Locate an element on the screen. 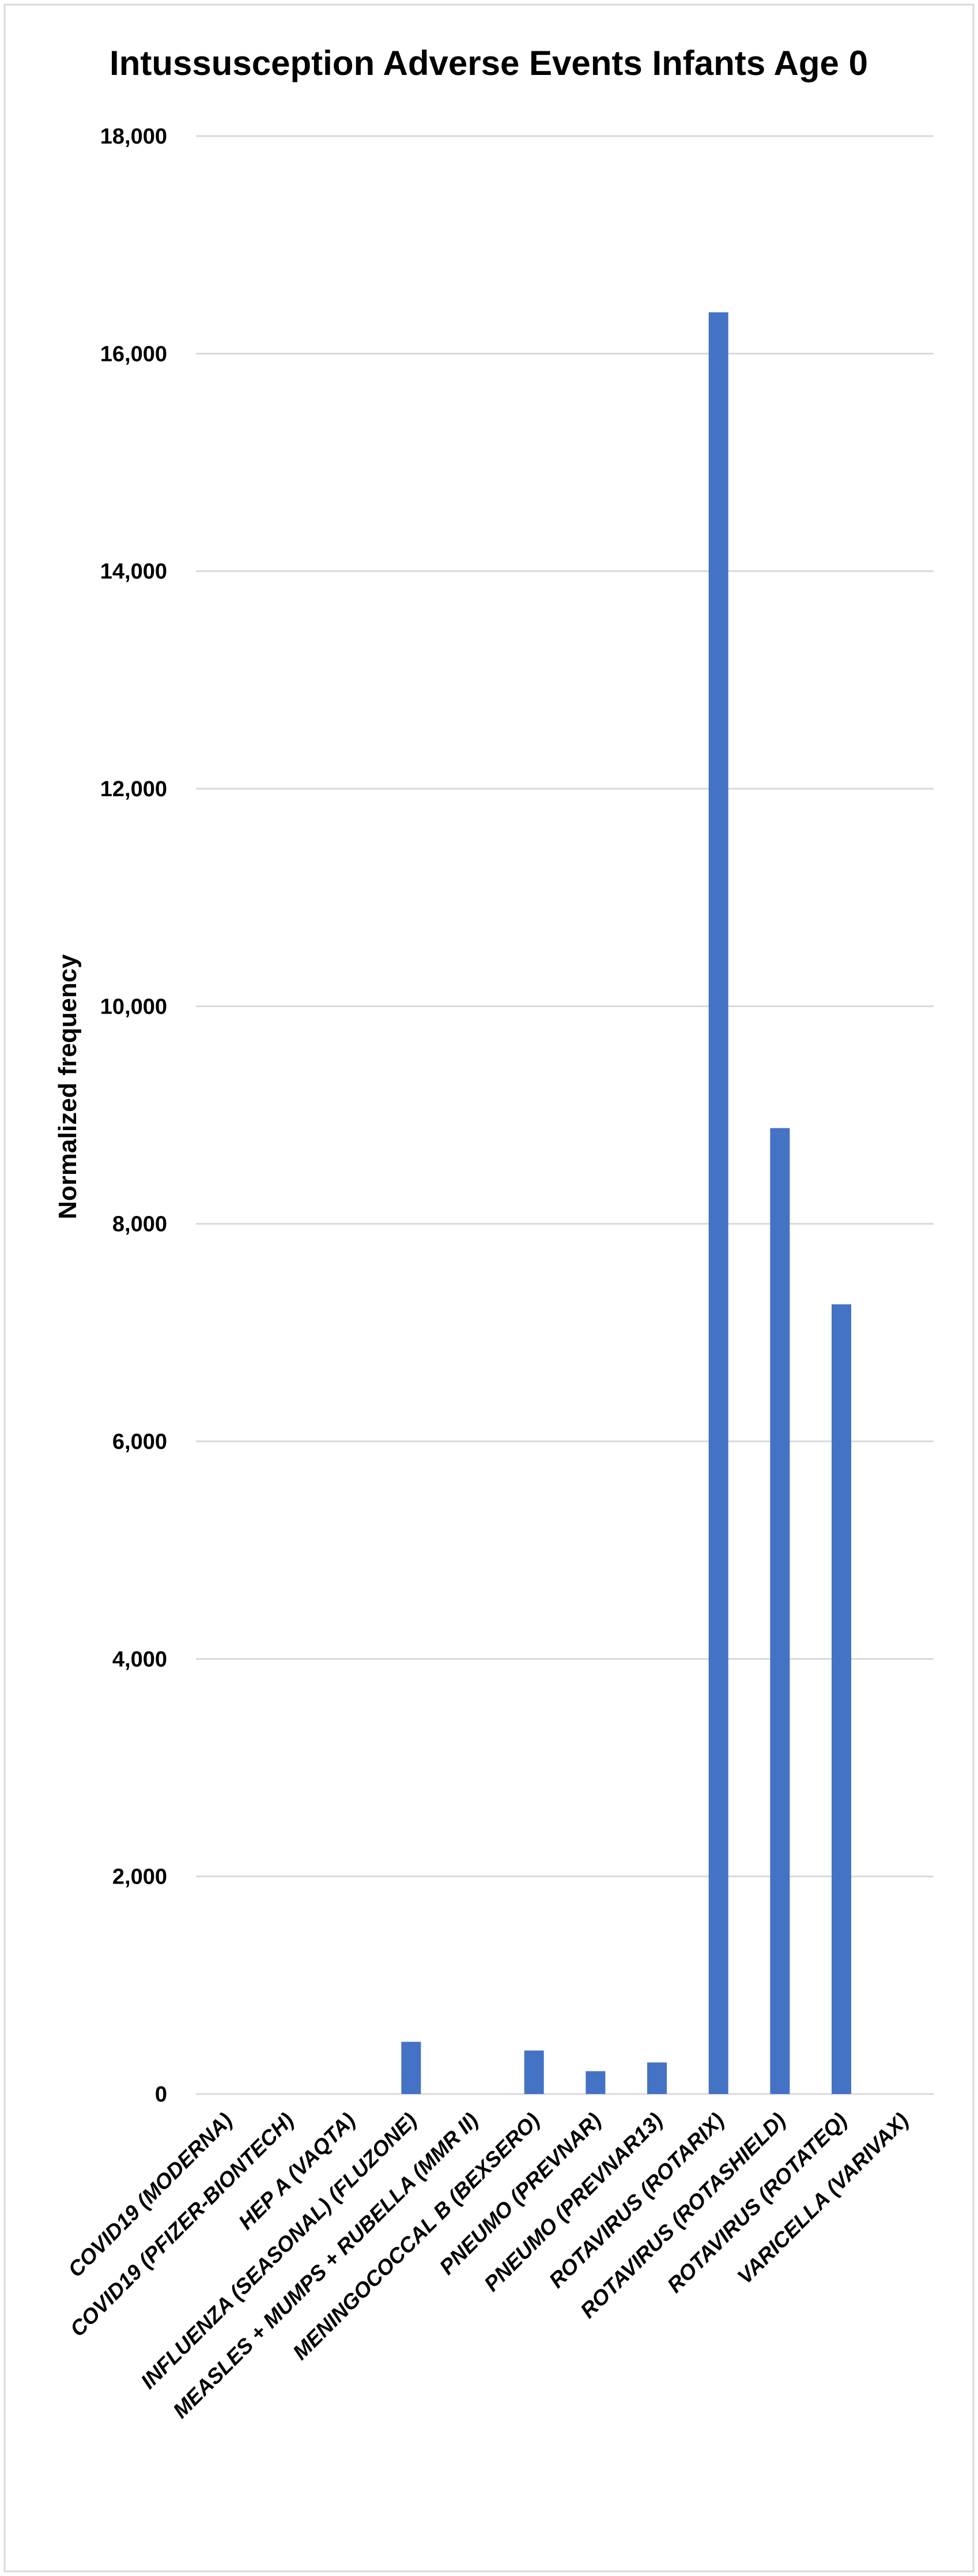 Image resolution: width=978 pixels, height=2576 pixels. y-tick-label: 6,000 is located at coordinates (139, 1442).